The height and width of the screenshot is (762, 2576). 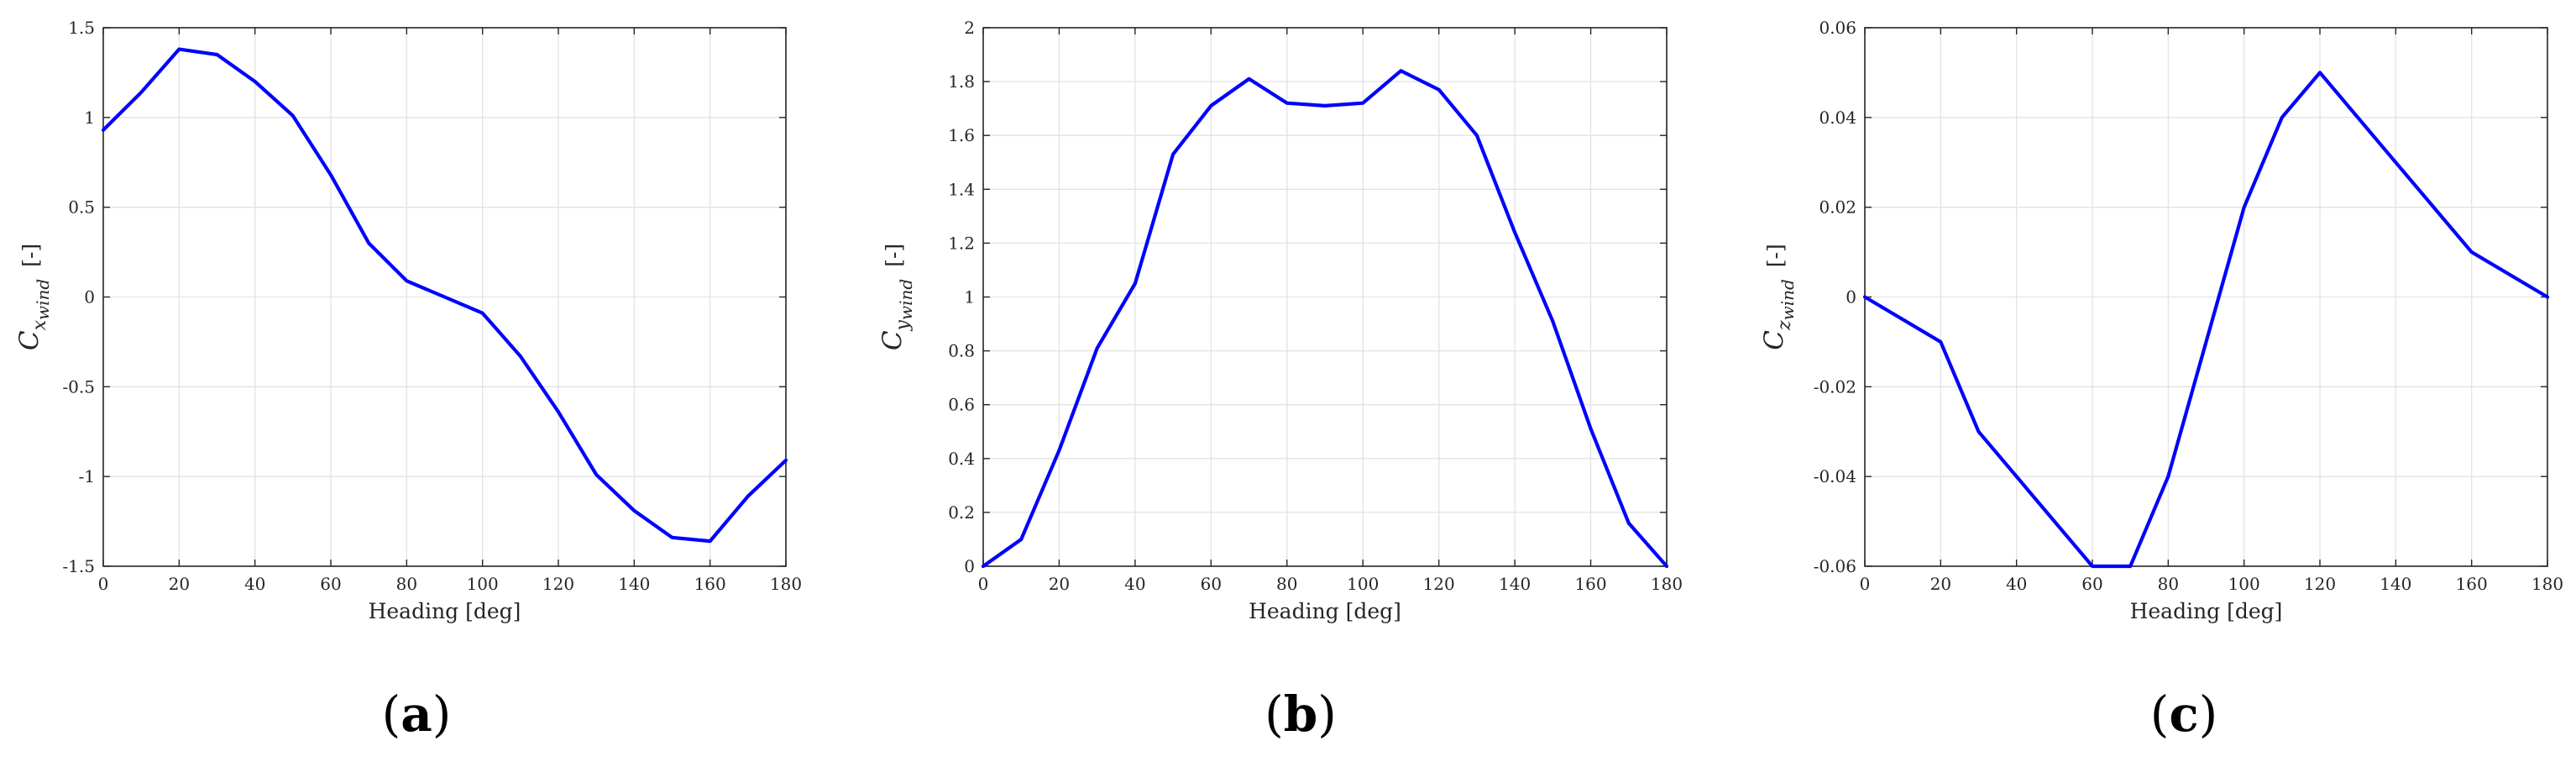 I want to click on y-tick-label: -0.06, so click(x=1835, y=566).